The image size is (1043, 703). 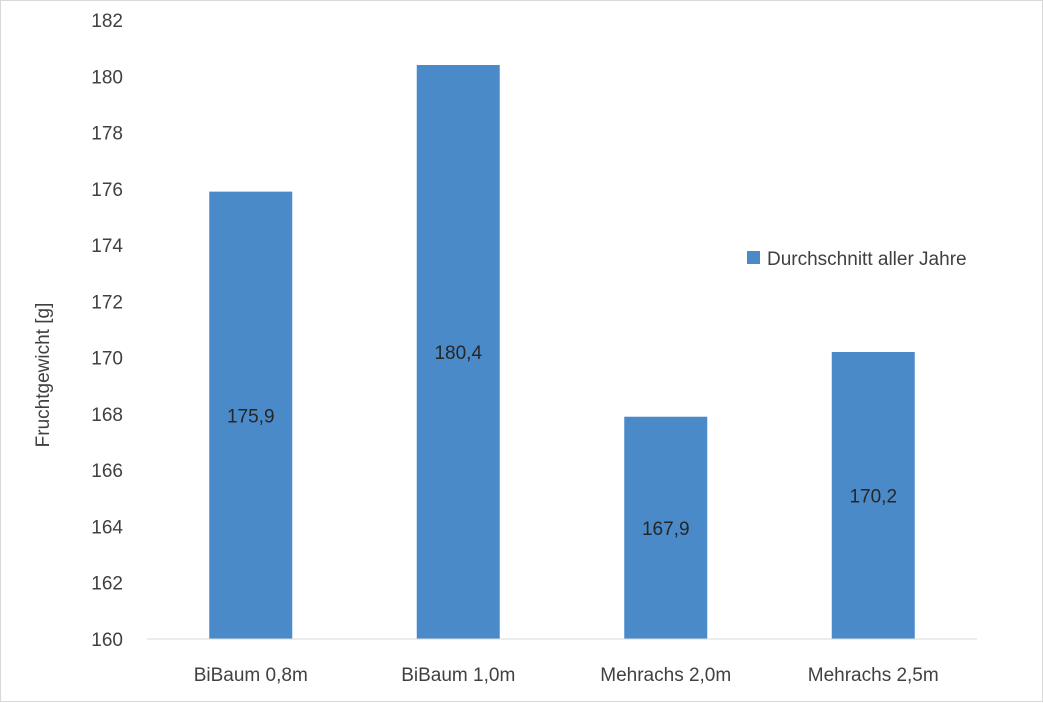 I want to click on y-tick-label: 174, so click(x=107, y=246).